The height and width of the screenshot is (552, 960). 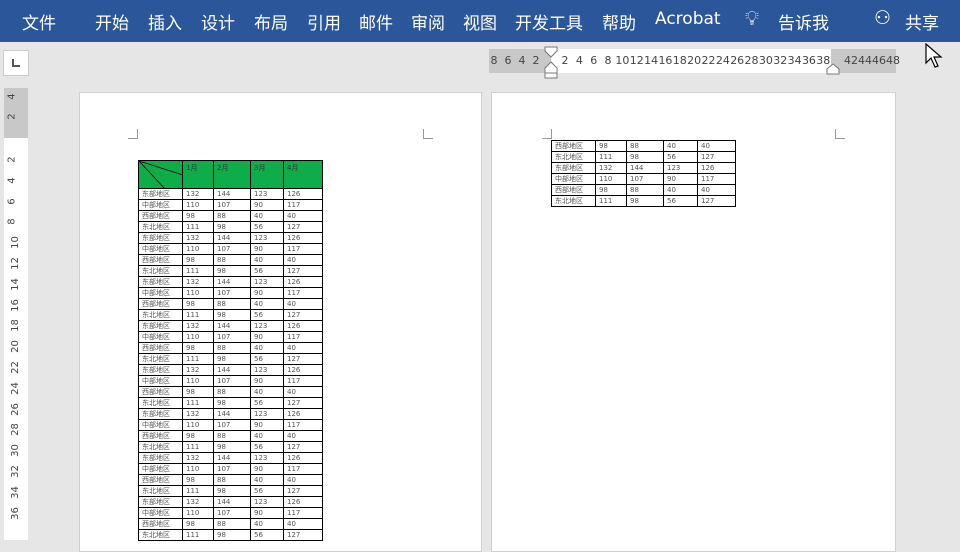 What do you see at coordinates (688, 19) in the screenshot?
I see `tab-acrobat: Acrobat` at bounding box center [688, 19].